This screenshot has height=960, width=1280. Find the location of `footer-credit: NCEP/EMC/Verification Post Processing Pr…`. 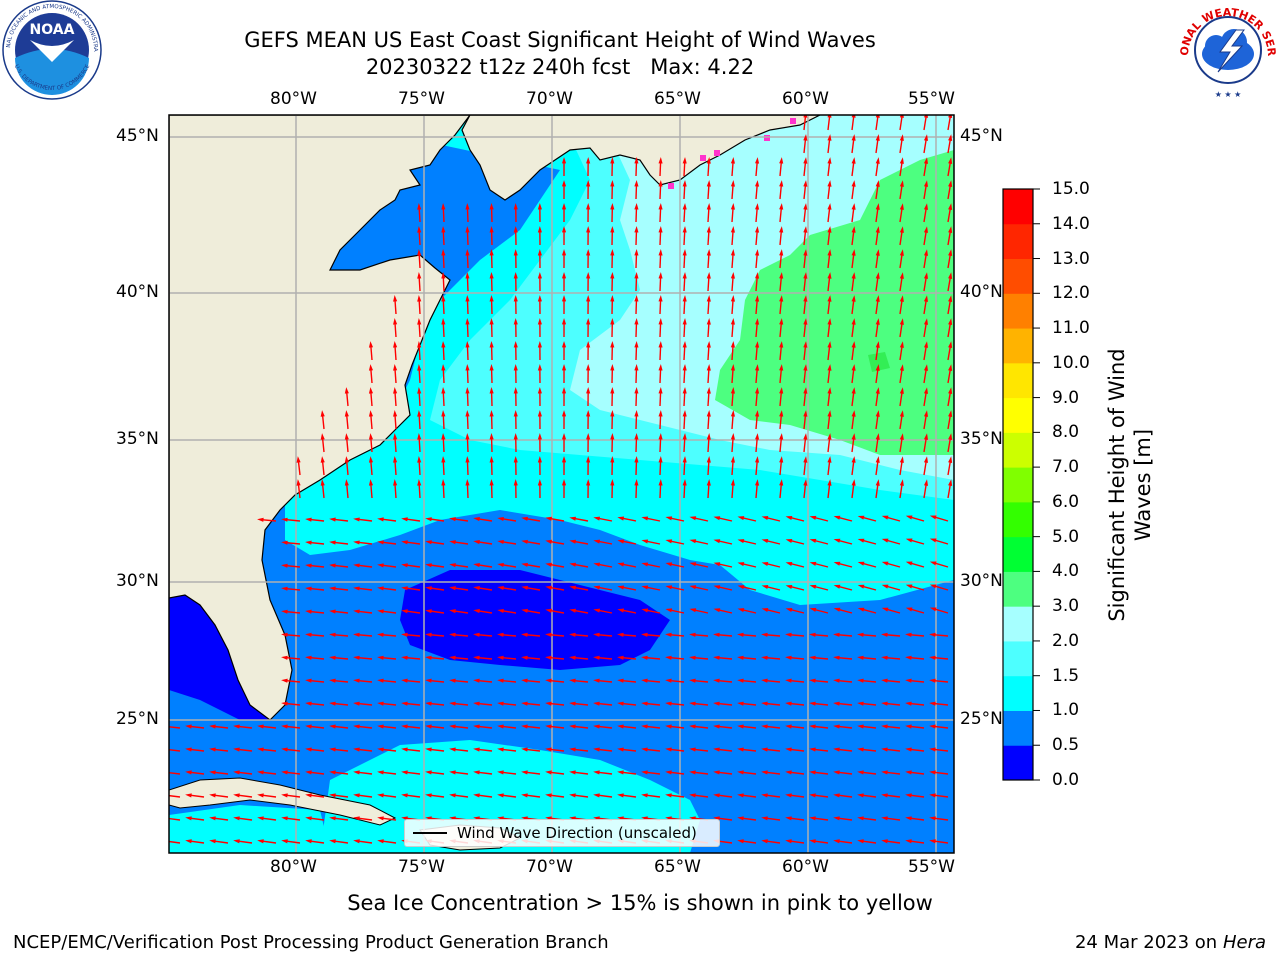

footer-credit: NCEP/EMC/Verification Post Processing Pr… is located at coordinates (311, 942).